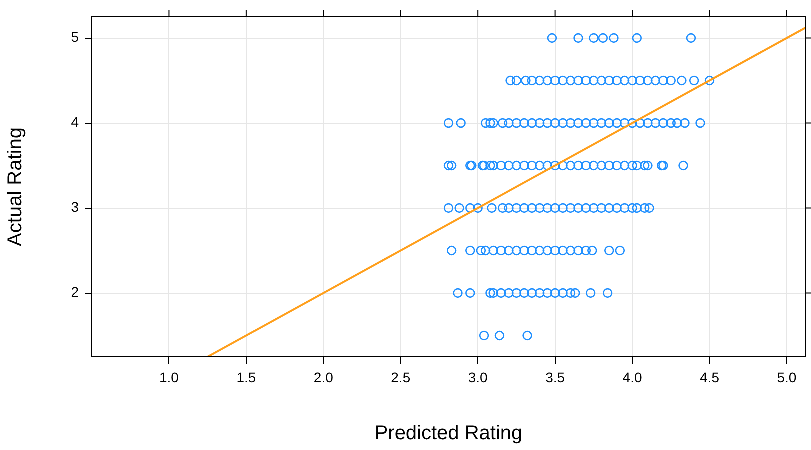 The width and height of the screenshot is (811, 450). I want to click on x-tick-label: 3.0, so click(478, 377).